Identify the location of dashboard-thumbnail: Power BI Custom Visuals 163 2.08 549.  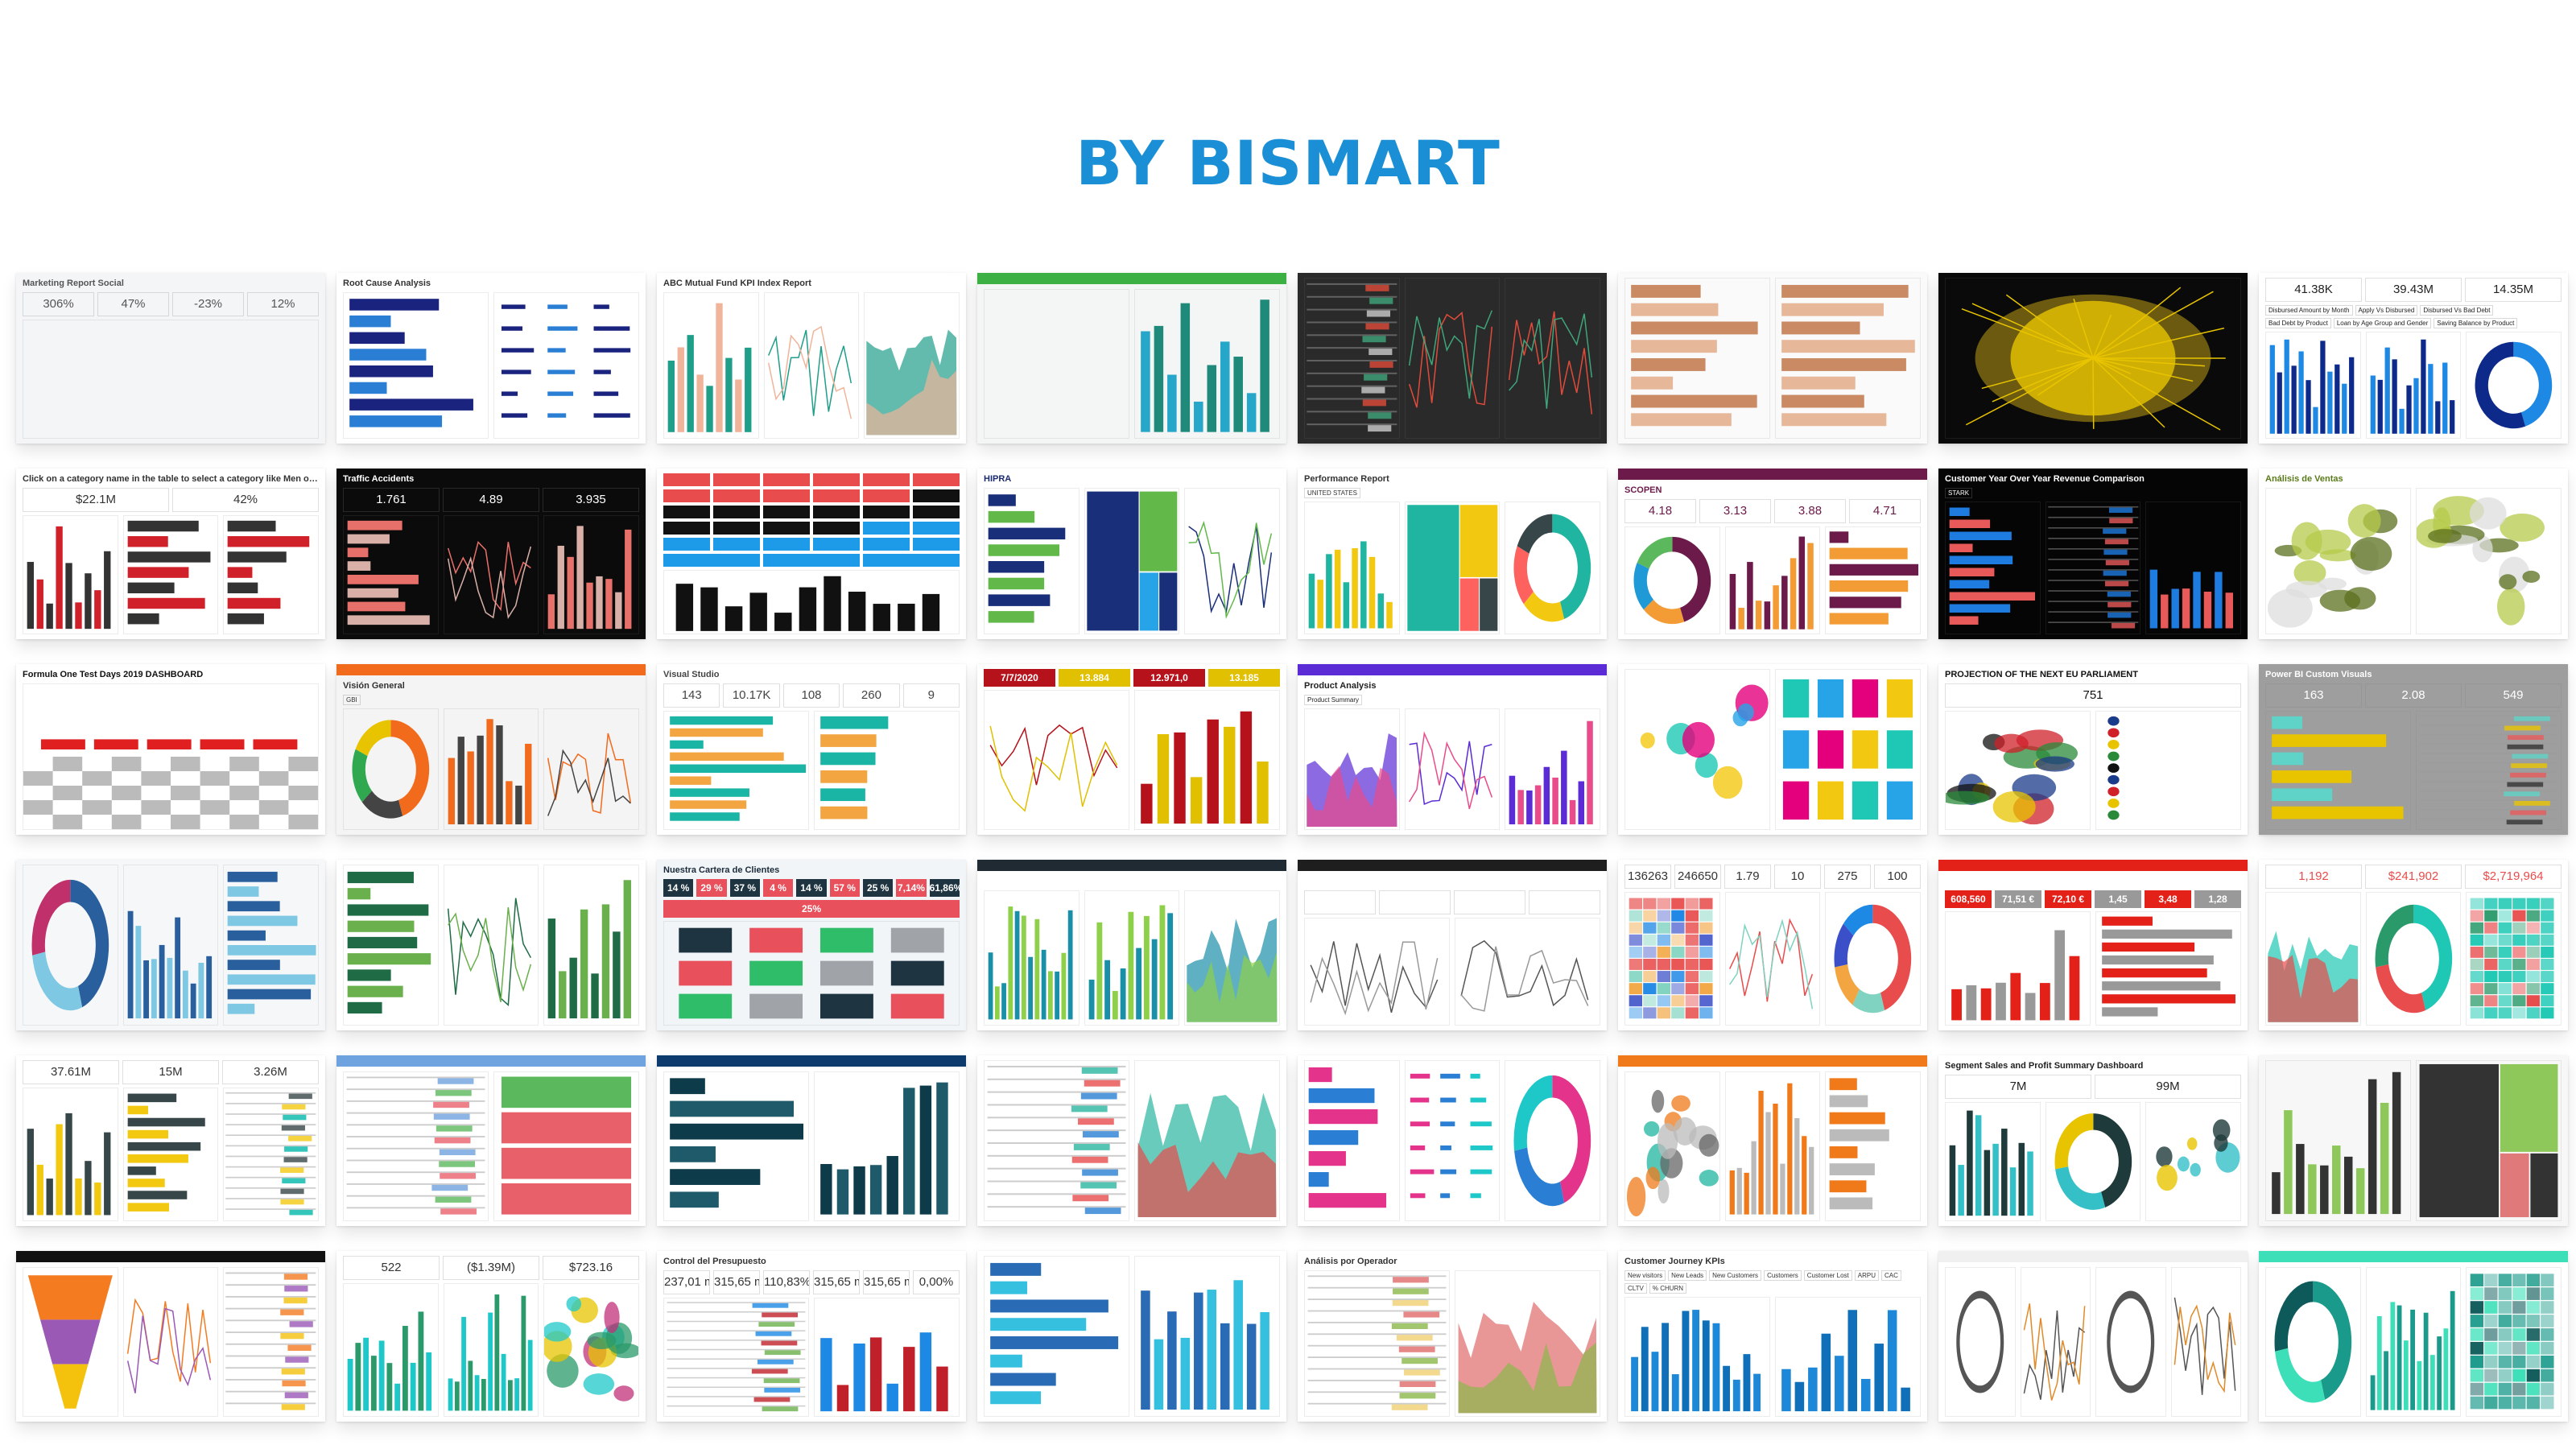
(2413, 749).